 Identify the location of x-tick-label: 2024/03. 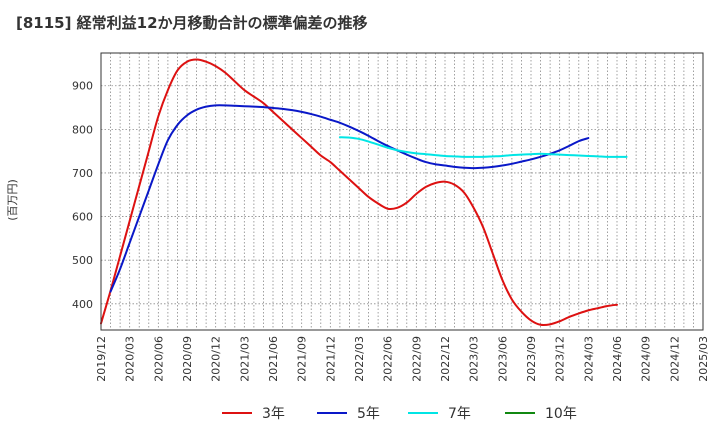
(588, 359).